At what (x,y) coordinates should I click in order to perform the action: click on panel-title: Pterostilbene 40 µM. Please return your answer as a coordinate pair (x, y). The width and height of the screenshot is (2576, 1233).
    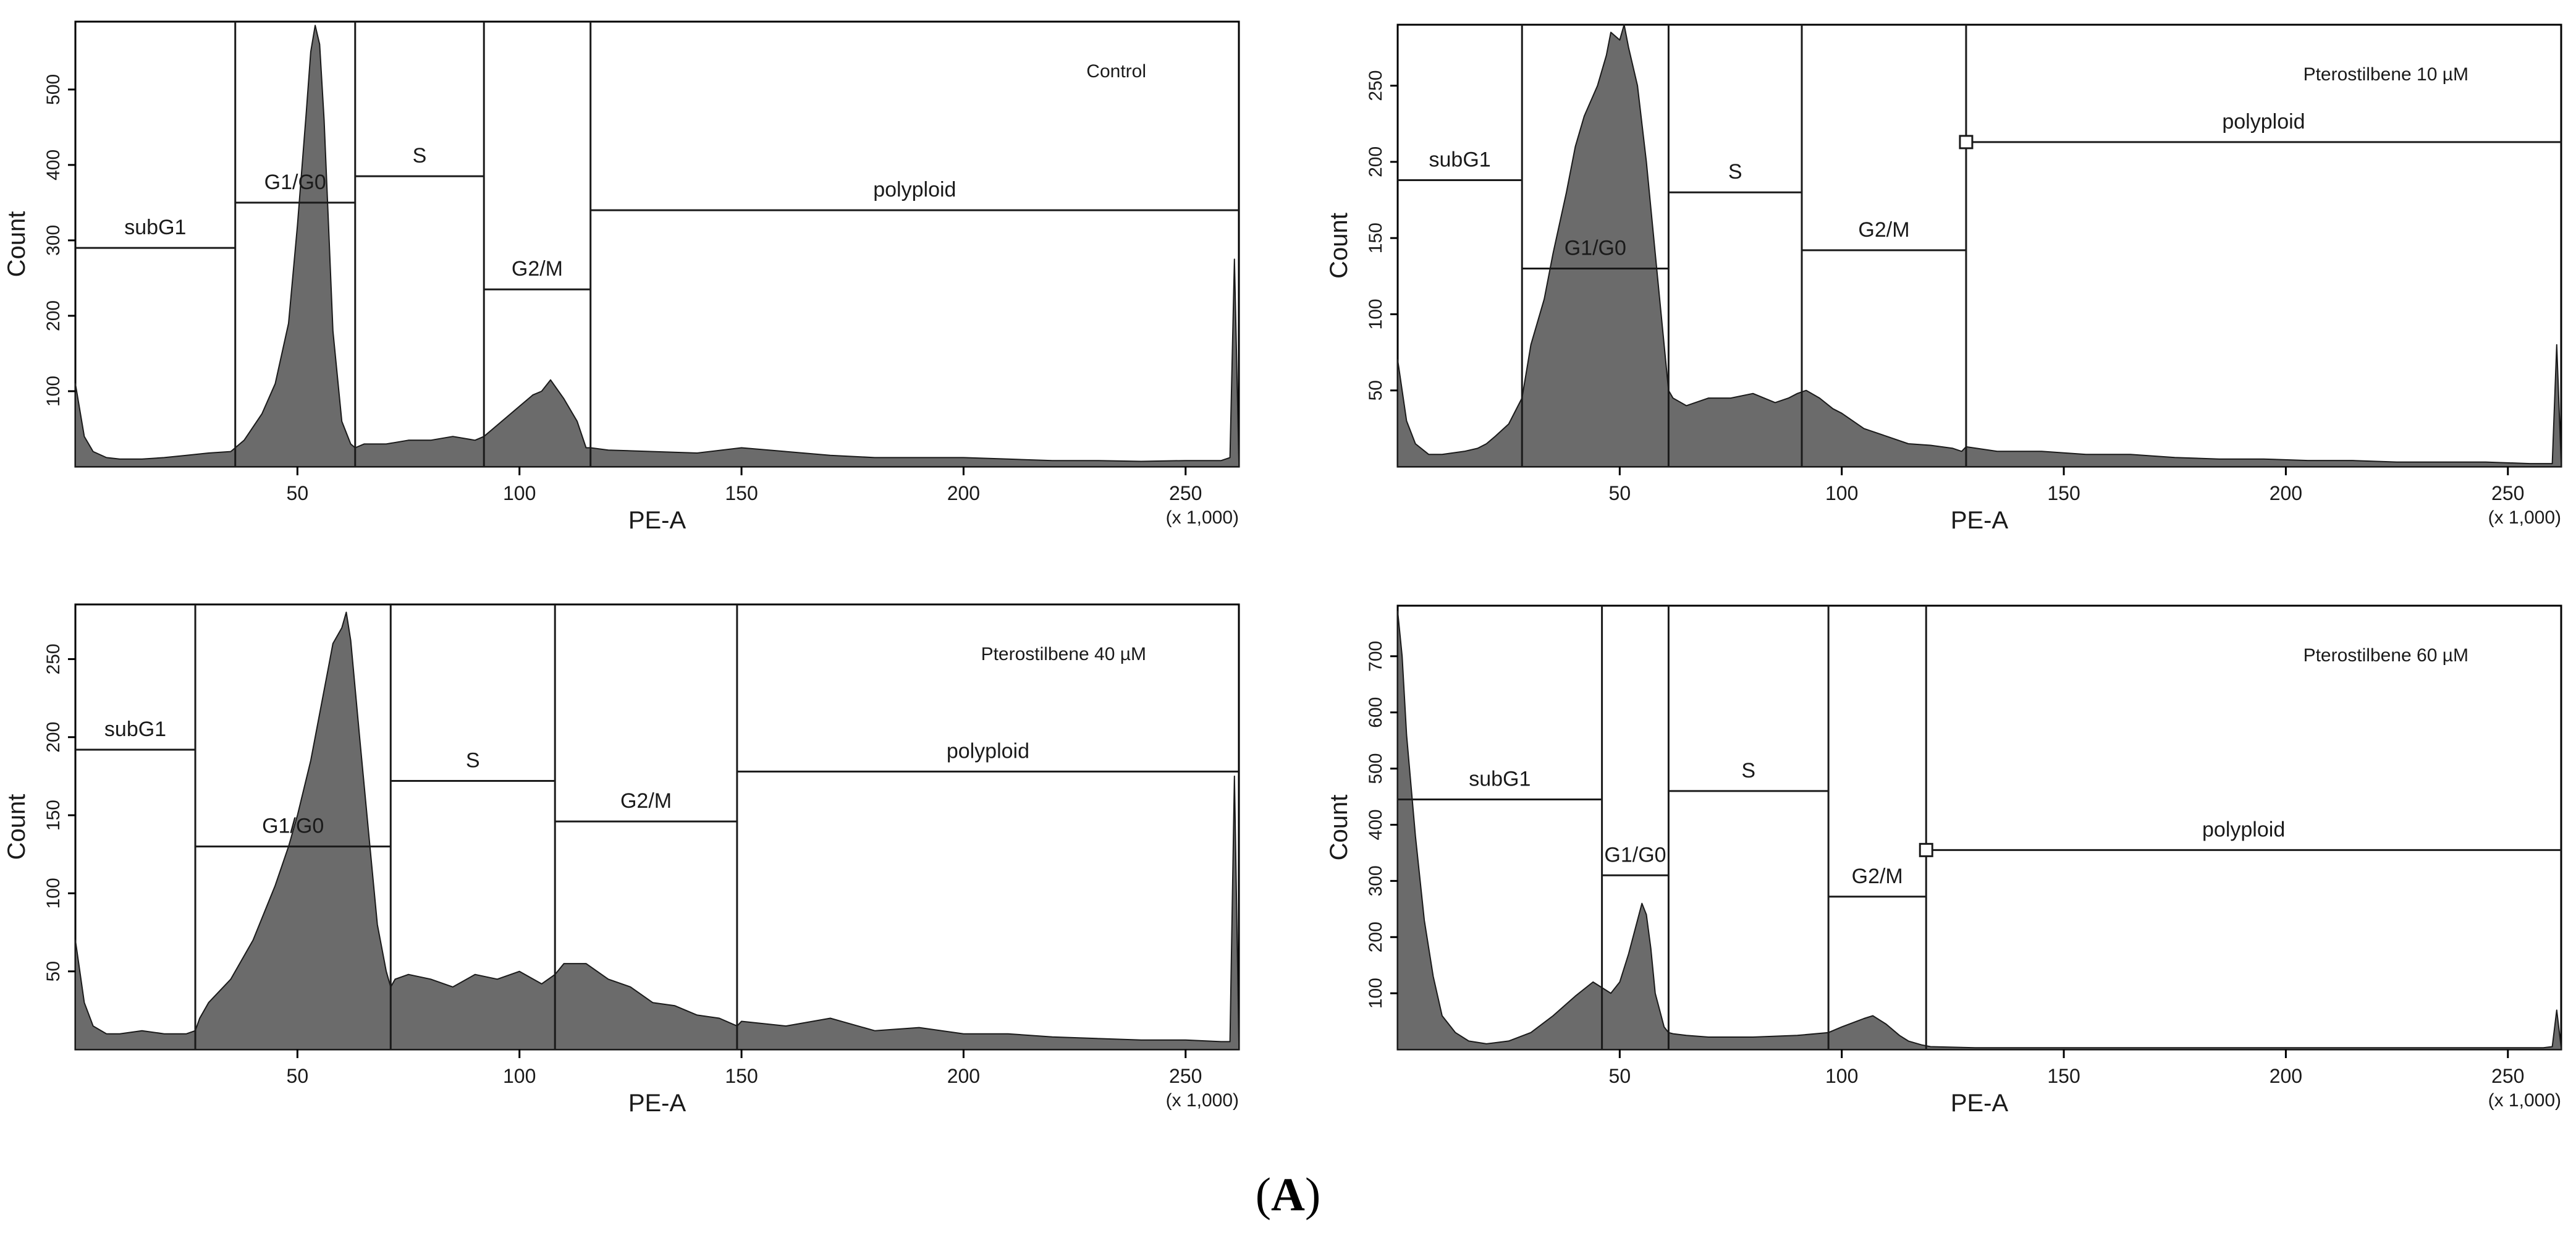
    Looking at the image, I should click on (1063, 654).